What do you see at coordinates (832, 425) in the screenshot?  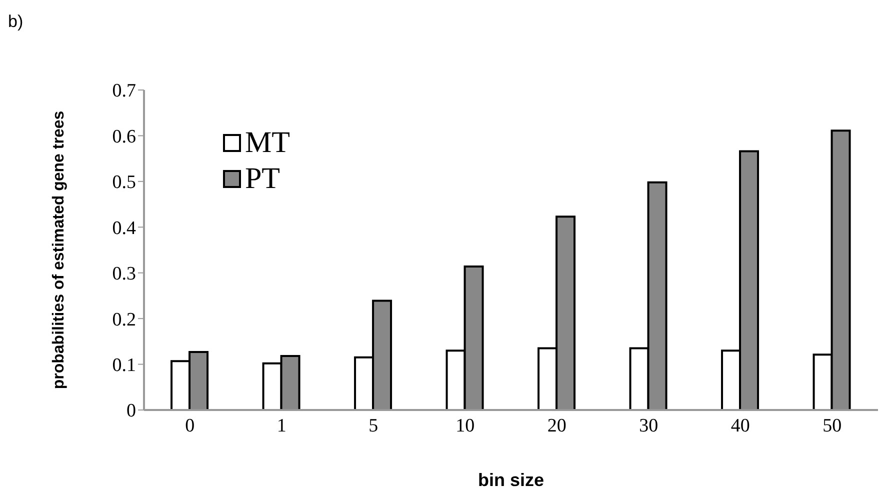 I see `x-tick-label: 50` at bounding box center [832, 425].